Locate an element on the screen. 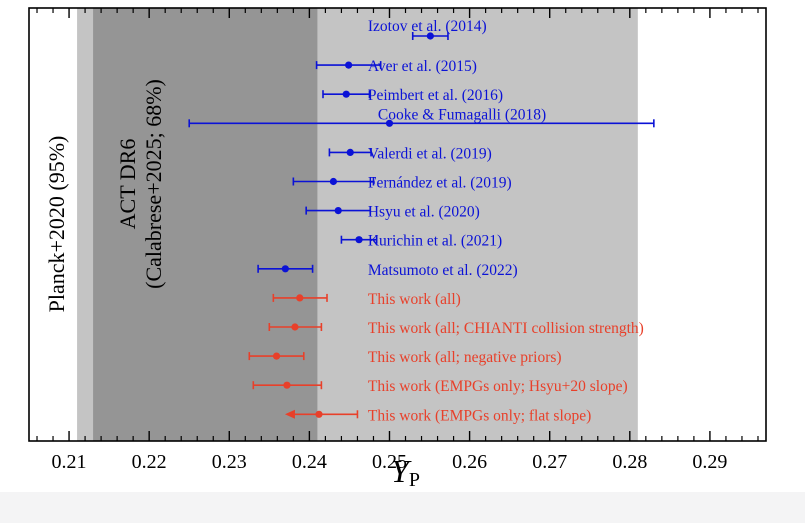 This screenshot has height=523, width=805. act-band-sublabel: (Calabrese+2025; 68%) is located at coordinates (153, 184).